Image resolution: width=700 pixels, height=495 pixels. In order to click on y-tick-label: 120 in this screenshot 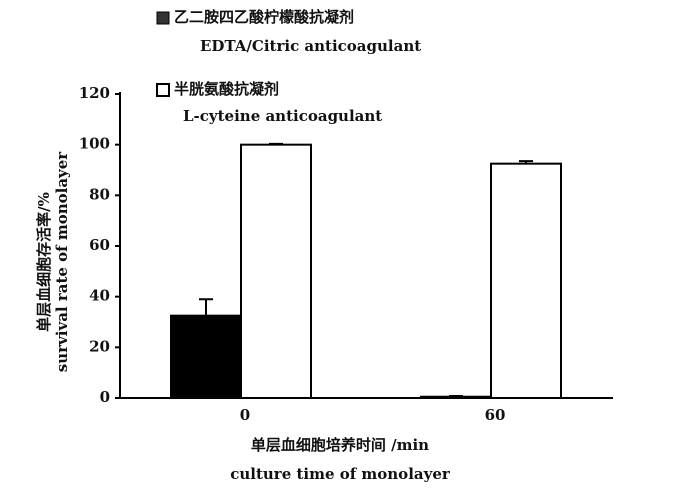, I will do `click(94, 93)`.